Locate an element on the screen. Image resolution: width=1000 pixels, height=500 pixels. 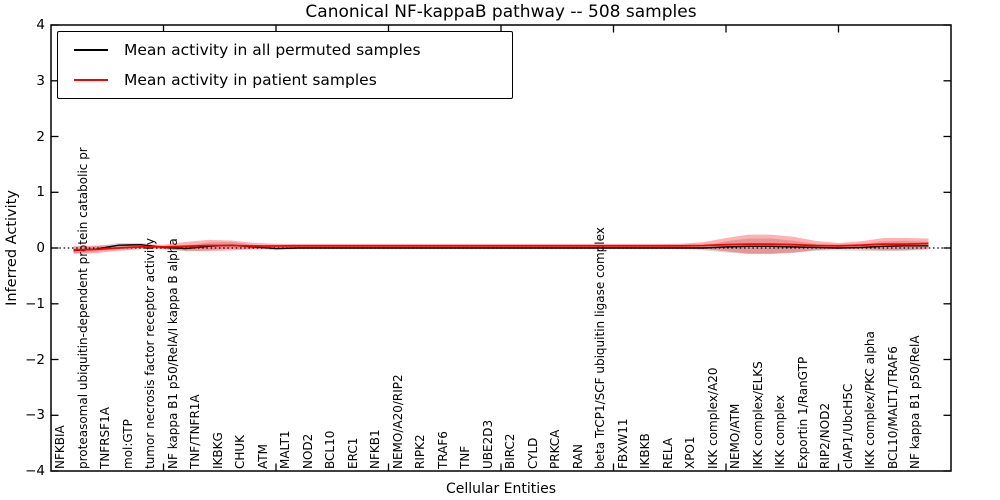
legend-label-patient: Mean activity in patient samples is located at coordinates (250, 80).